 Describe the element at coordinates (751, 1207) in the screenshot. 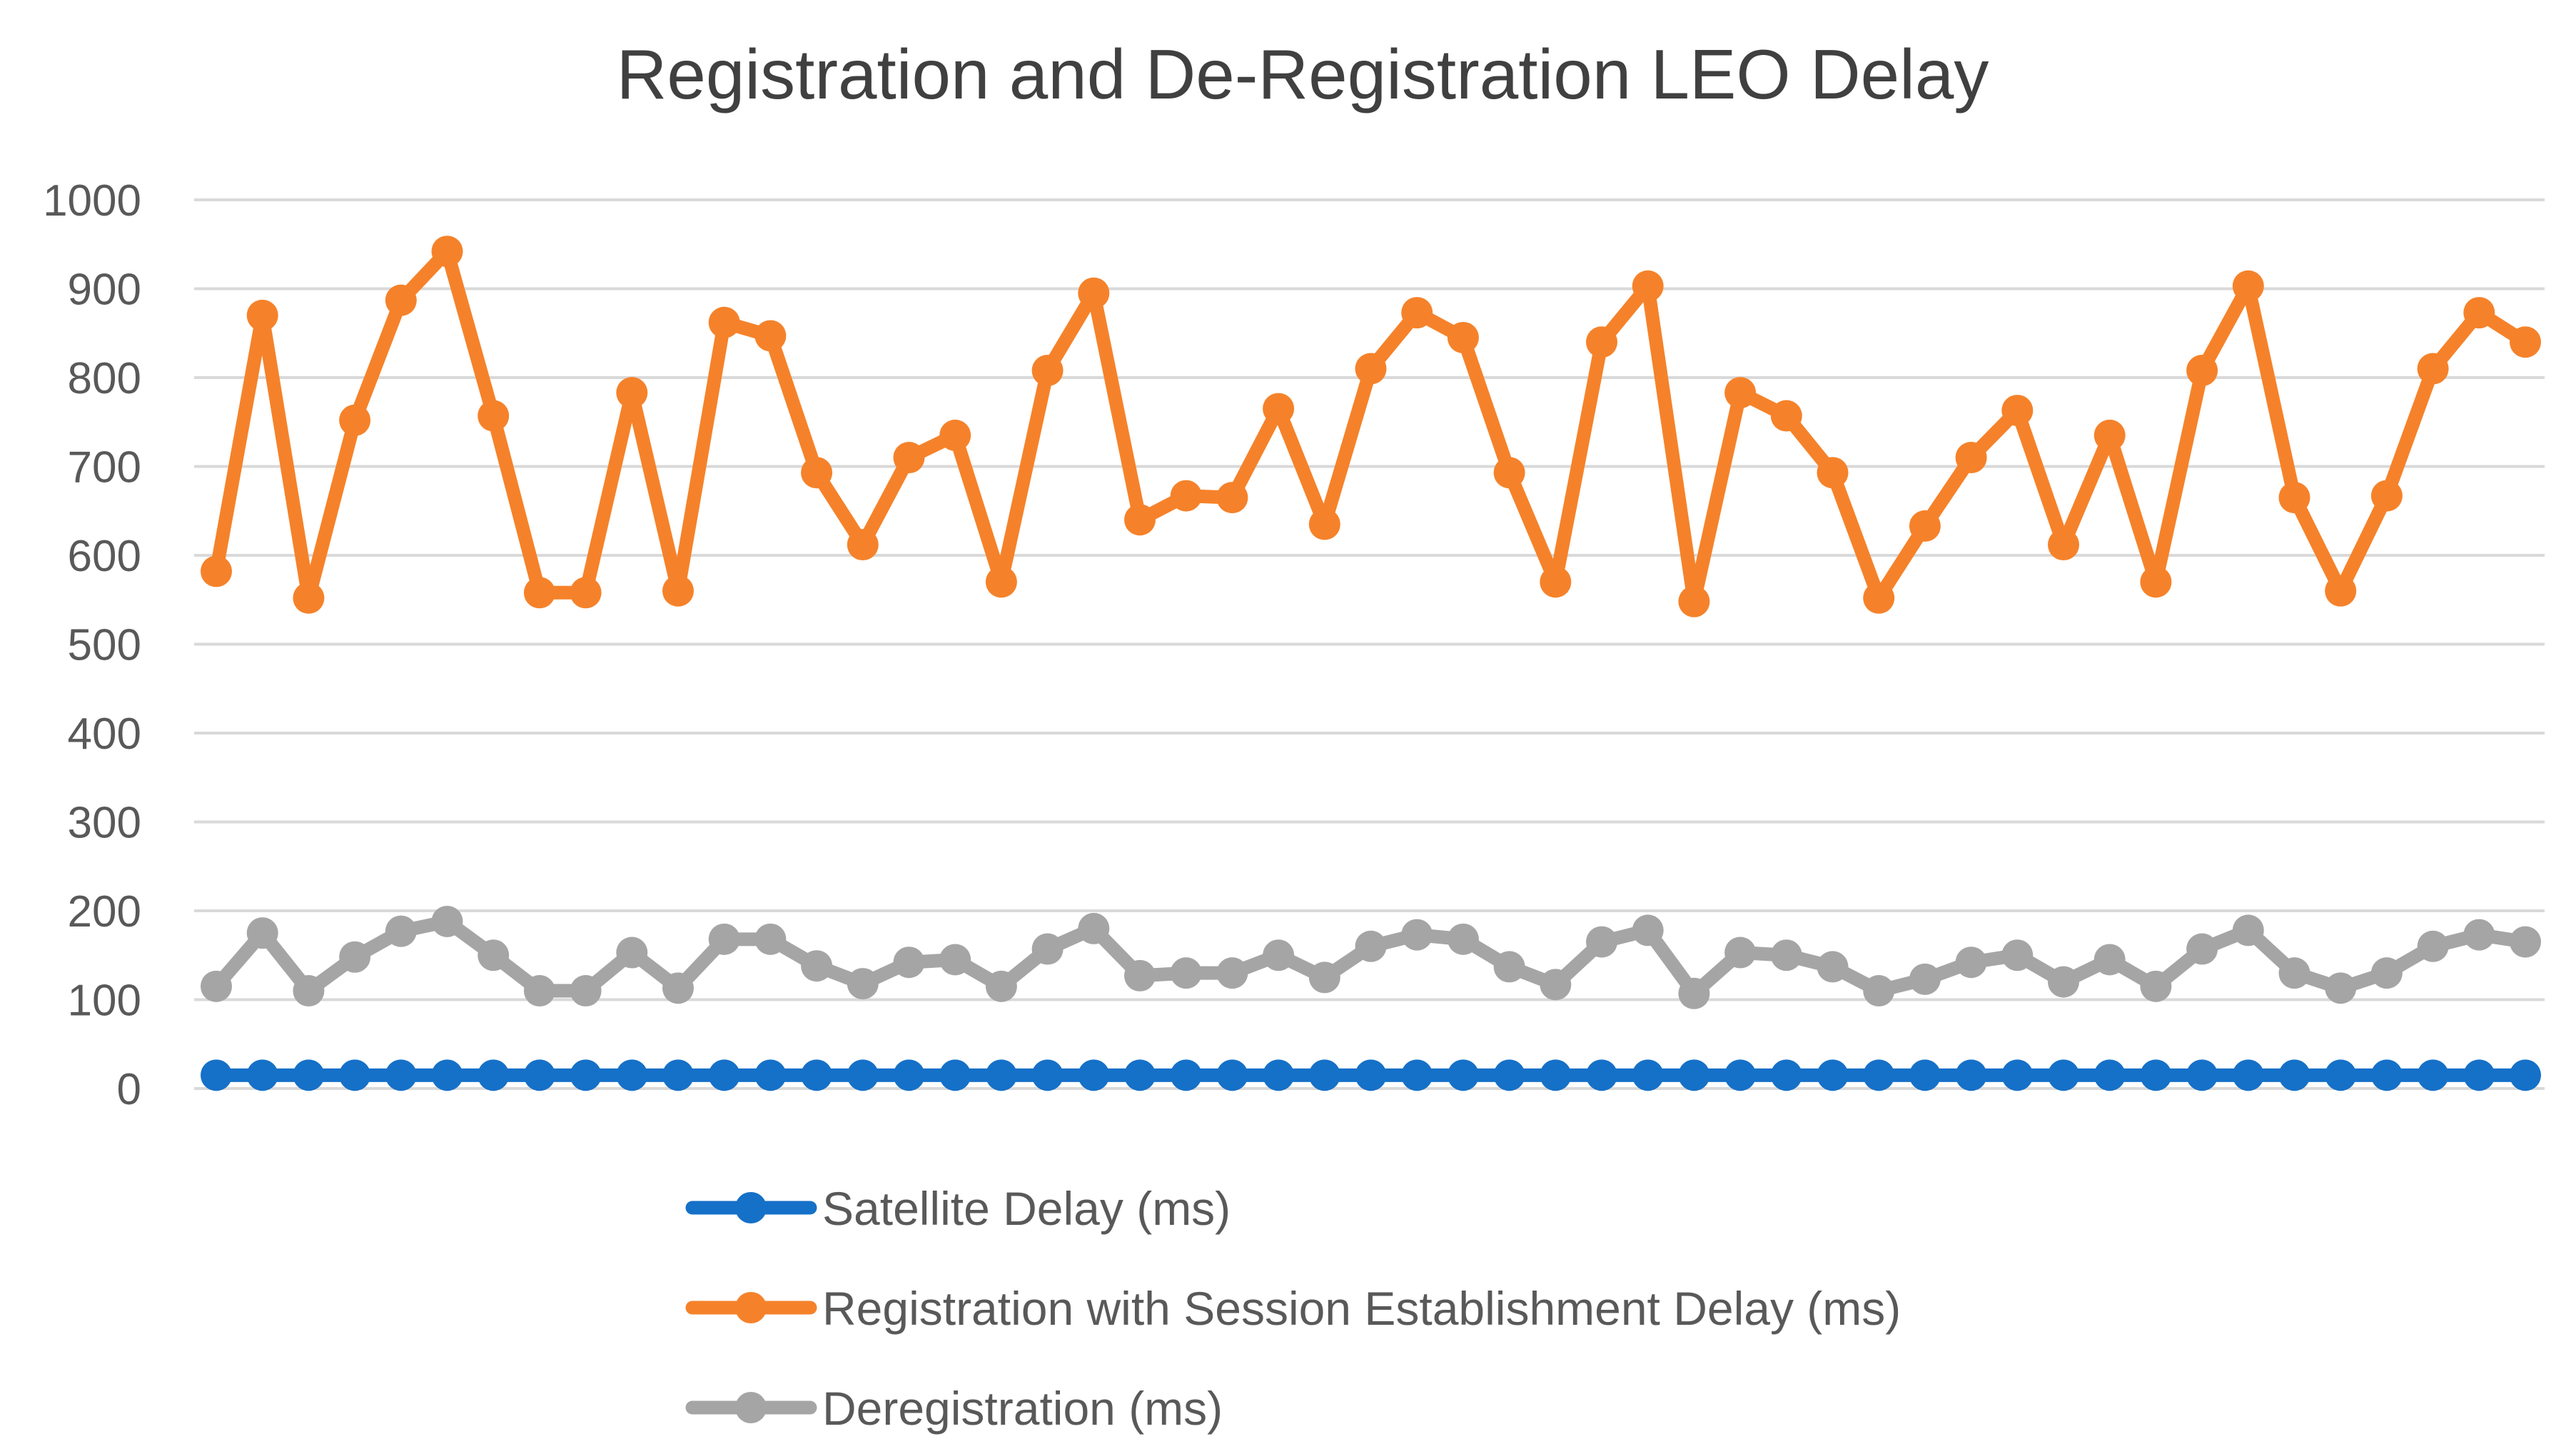

I see `legend-marker` at that location.